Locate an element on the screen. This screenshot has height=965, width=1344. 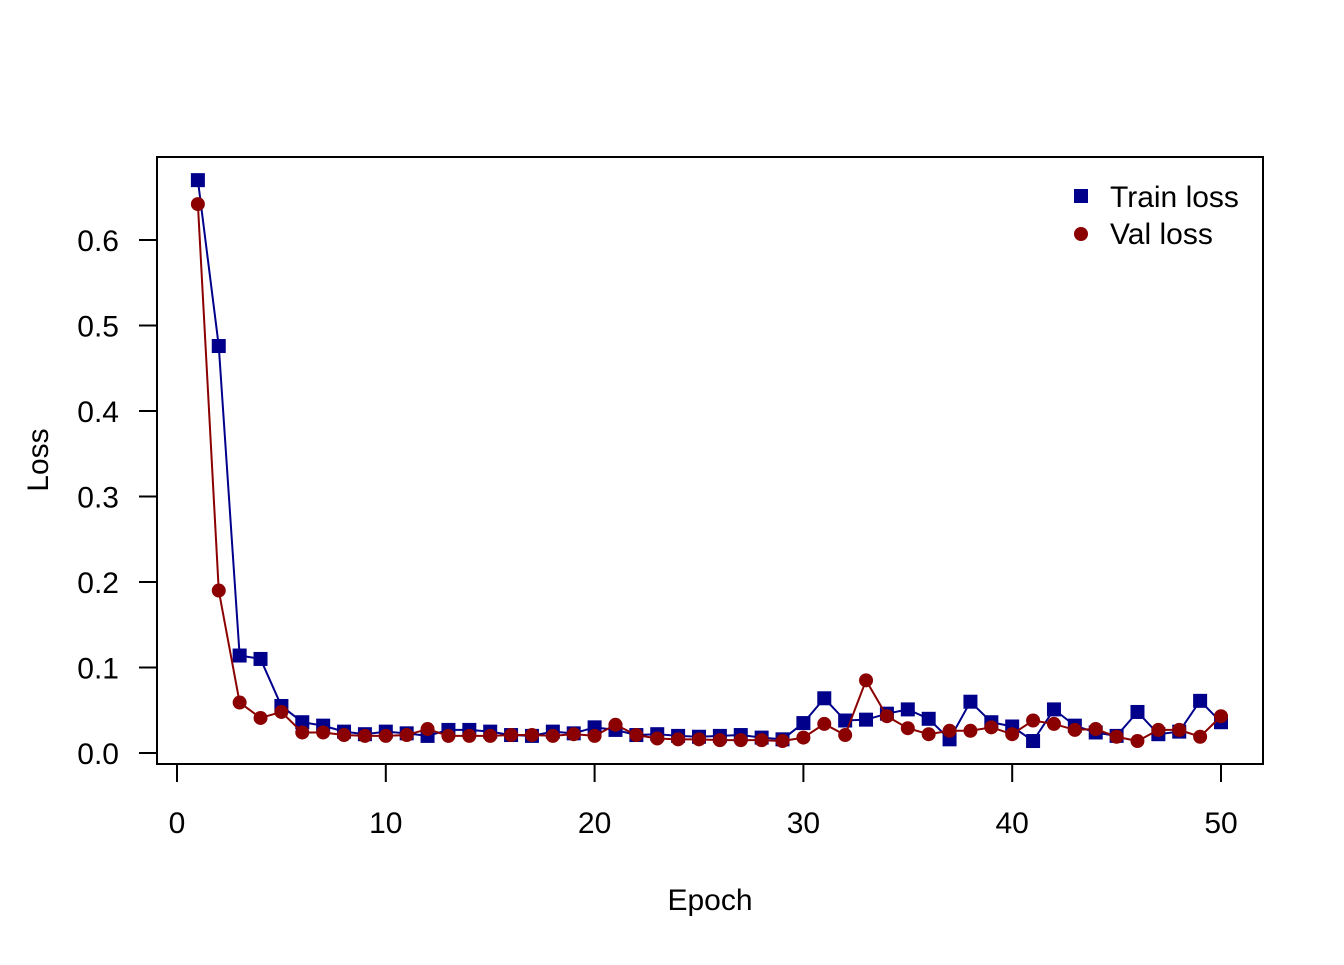
legend-marker-train is located at coordinates (1081, 196).